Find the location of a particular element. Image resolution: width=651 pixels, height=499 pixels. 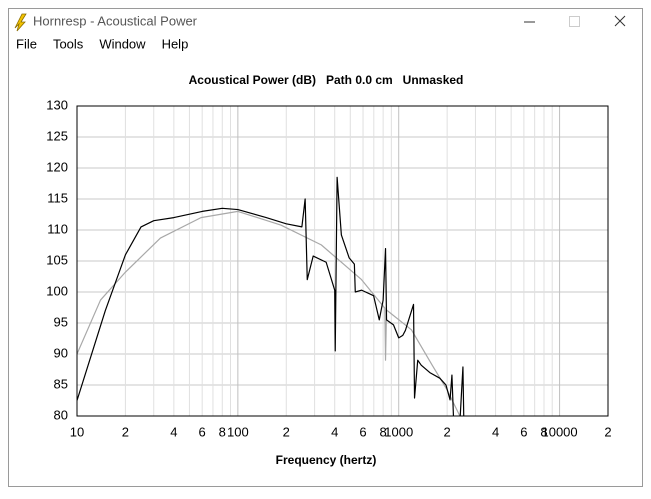

close-button is located at coordinates (620, 21).